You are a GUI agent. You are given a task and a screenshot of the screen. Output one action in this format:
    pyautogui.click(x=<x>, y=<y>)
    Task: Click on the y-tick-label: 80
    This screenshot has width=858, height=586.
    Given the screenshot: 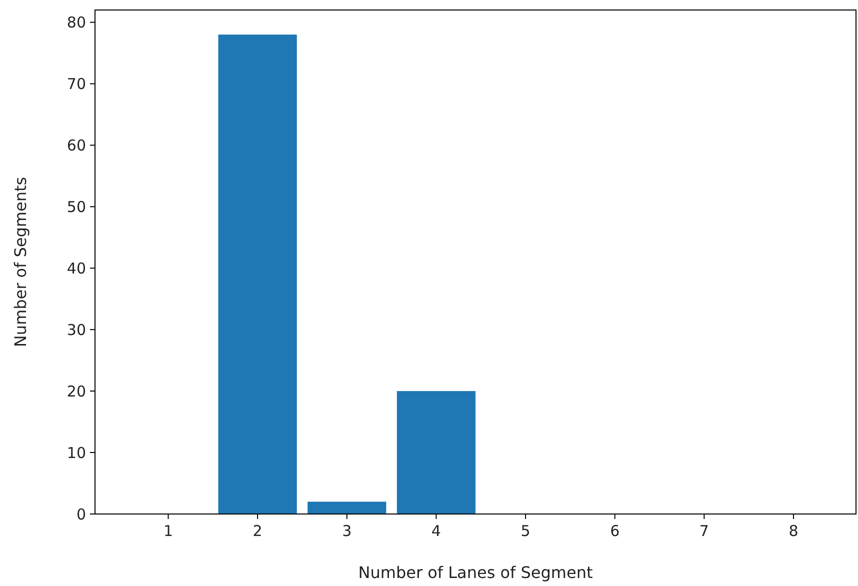 What is the action you would take?
    pyautogui.click(x=76, y=23)
    